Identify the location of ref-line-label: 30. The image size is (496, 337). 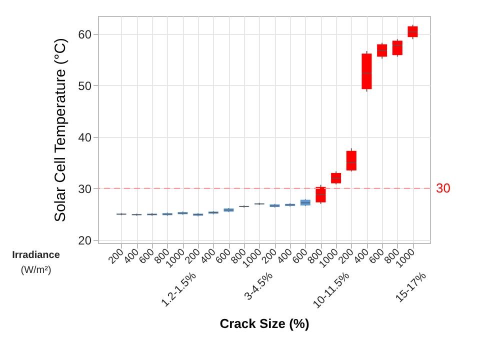
(443, 188).